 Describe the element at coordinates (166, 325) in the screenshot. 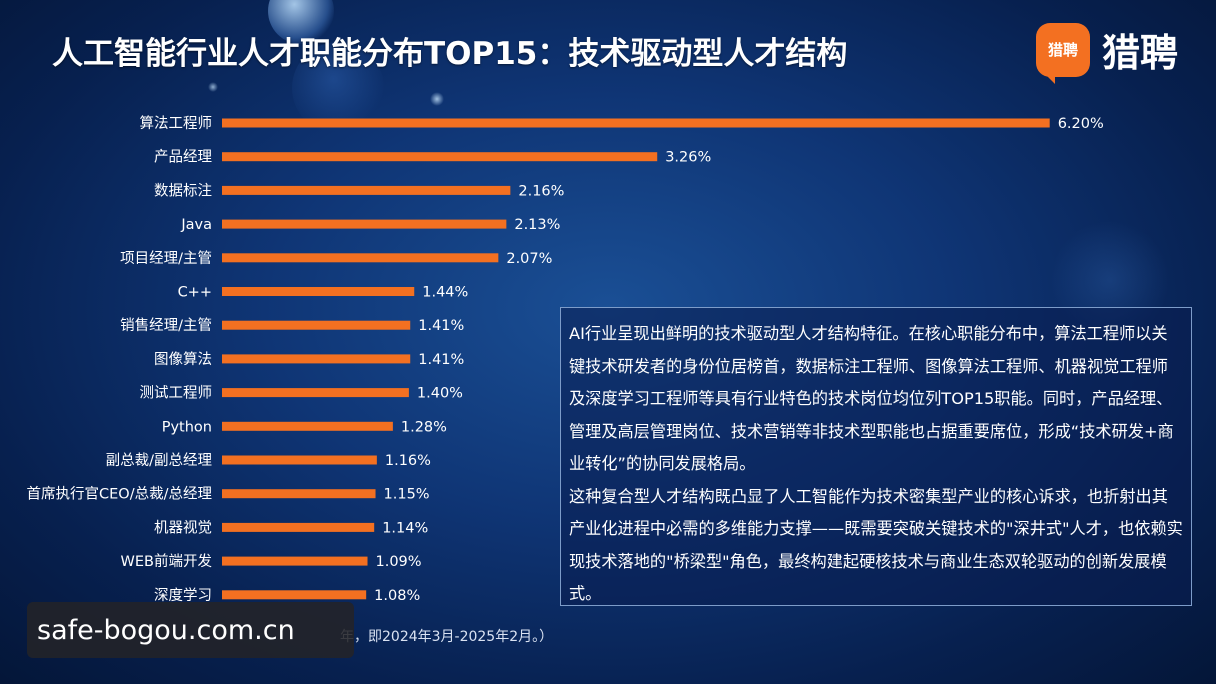

I see `category-label: 销售经理/主管` at that location.